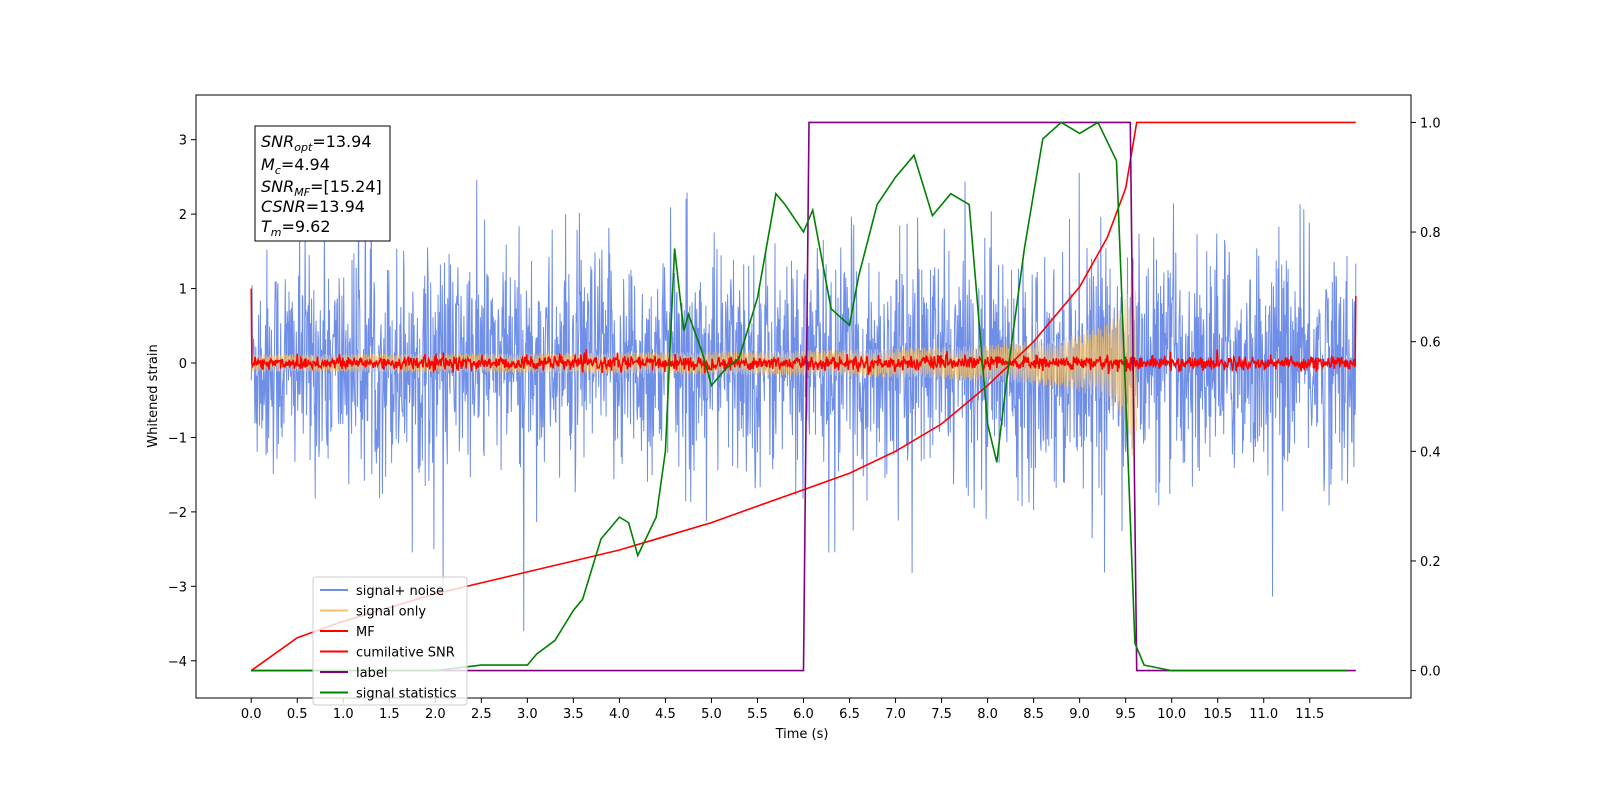 This screenshot has width=1600, height=800. I want to click on x-tick-label: 6.5, so click(849, 714).